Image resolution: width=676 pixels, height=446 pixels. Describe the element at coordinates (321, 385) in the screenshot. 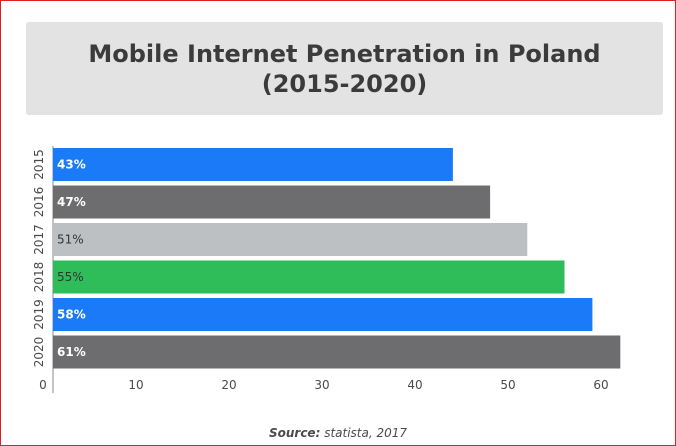

I see `x-tick-label-30: 30` at that location.